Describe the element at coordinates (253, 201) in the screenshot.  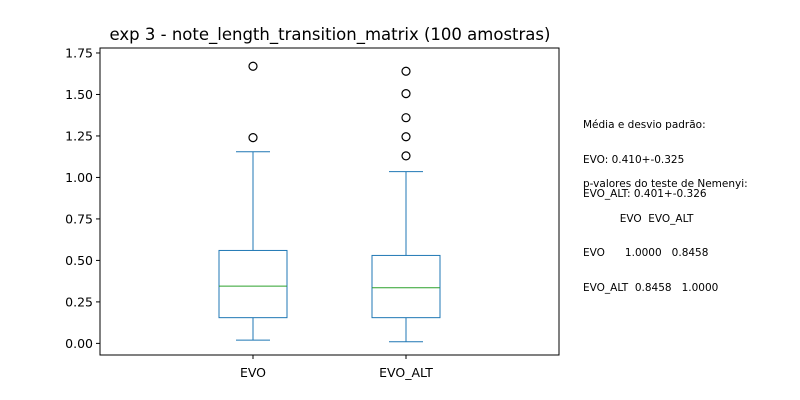
I see `box-group-evo` at that location.